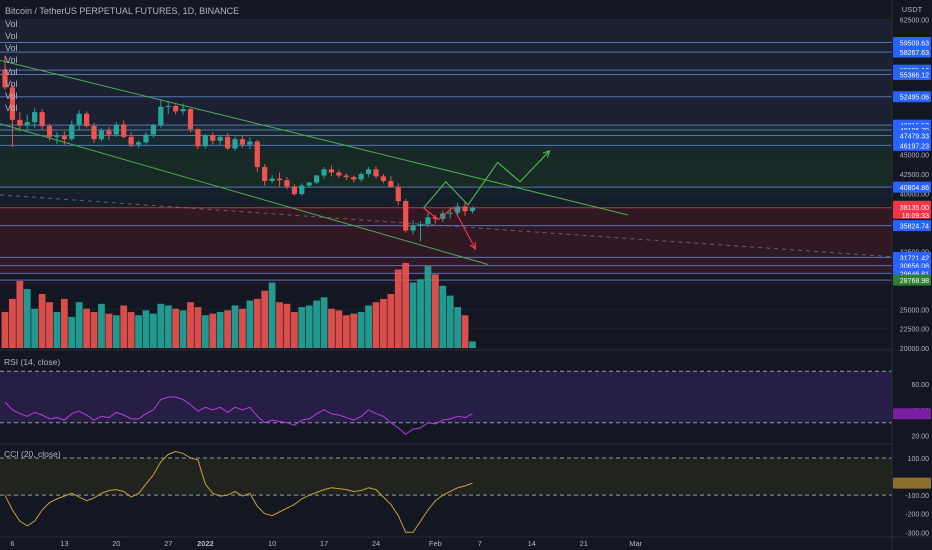 The height and width of the screenshot is (550, 932). Describe the element at coordinates (487, 179) in the screenshot. I see `projection_up-path` at that location.